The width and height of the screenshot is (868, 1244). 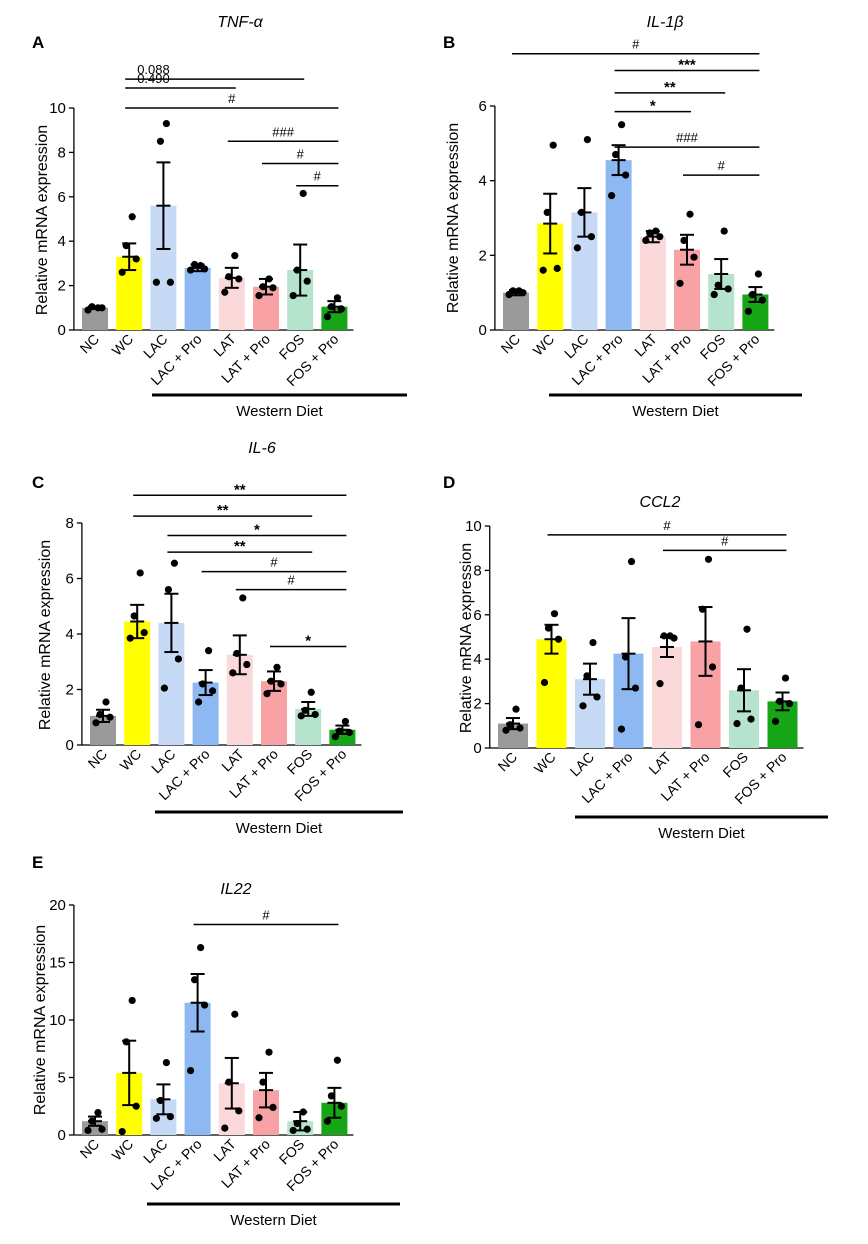 I want to click on panel-letter: A, so click(x=38, y=42).